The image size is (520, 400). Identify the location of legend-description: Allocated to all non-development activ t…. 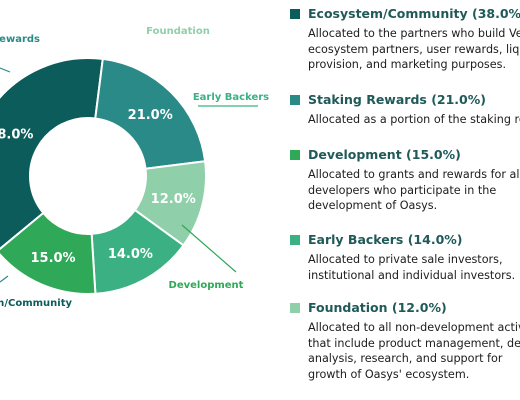
(414, 351).